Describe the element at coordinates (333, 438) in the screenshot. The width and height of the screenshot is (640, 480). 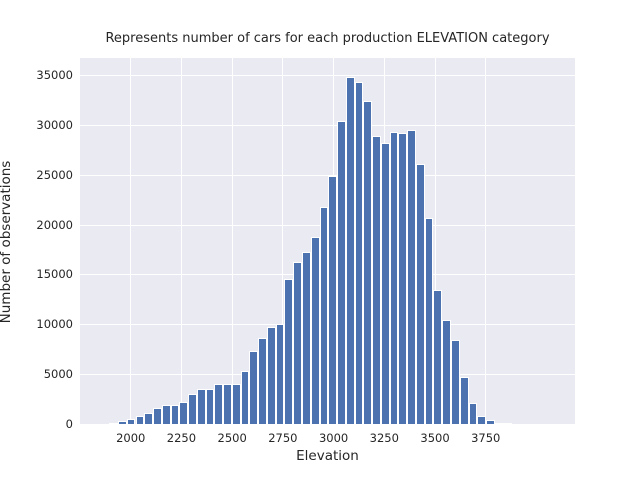
I see `x-tick-label: 3000` at that location.